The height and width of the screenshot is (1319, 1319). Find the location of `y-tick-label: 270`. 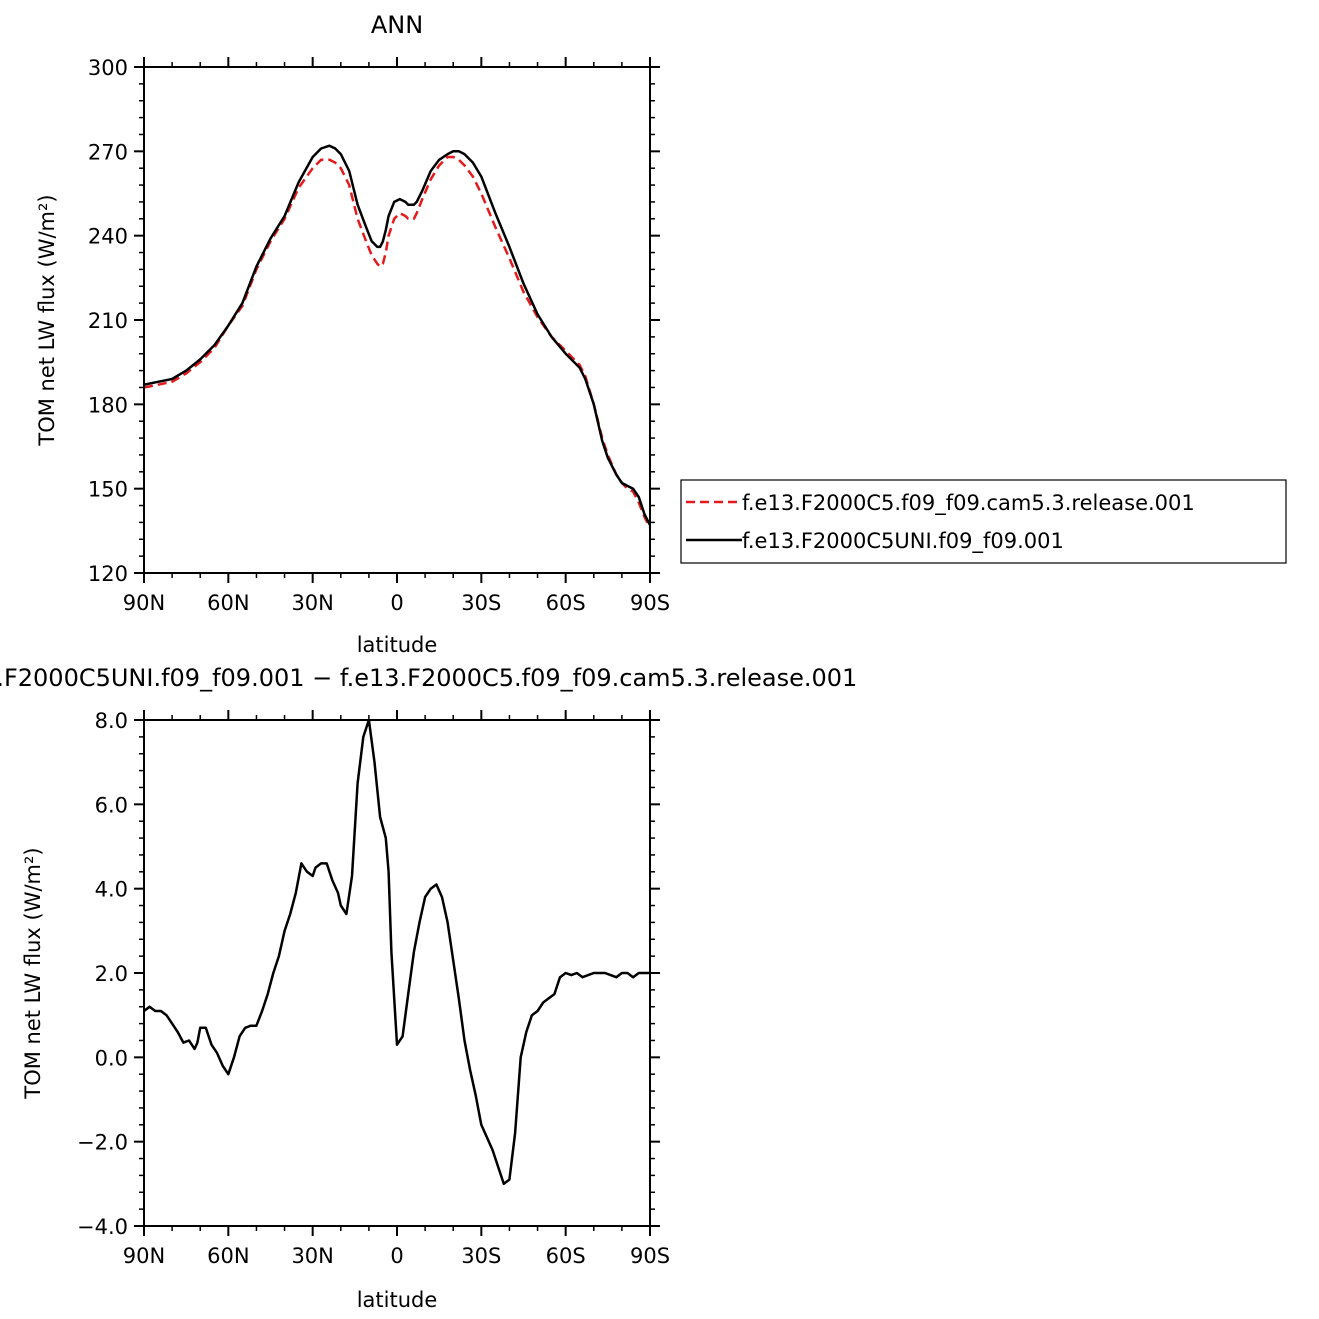

y-tick-label: 270 is located at coordinates (108, 152).